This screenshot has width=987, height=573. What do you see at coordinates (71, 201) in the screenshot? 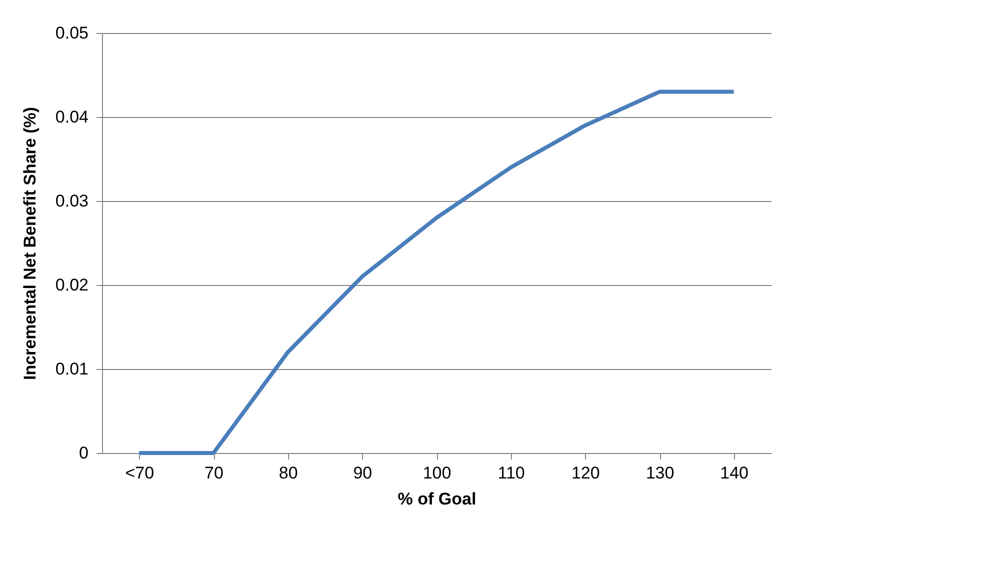
I see `y-tick-label: 0.03` at bounding box center [71, 201].